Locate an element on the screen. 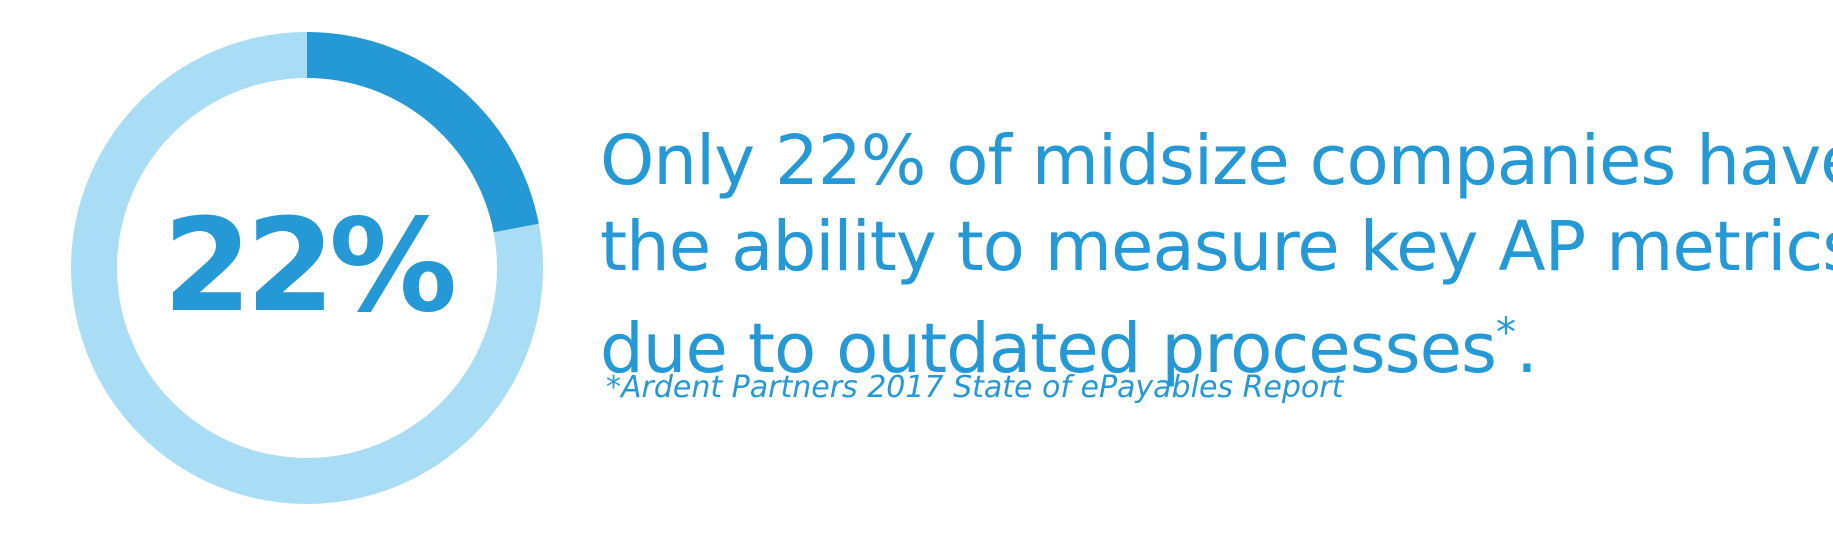  statement-line-3-text: due to outdated processes is located at coordinates (1048, 349).